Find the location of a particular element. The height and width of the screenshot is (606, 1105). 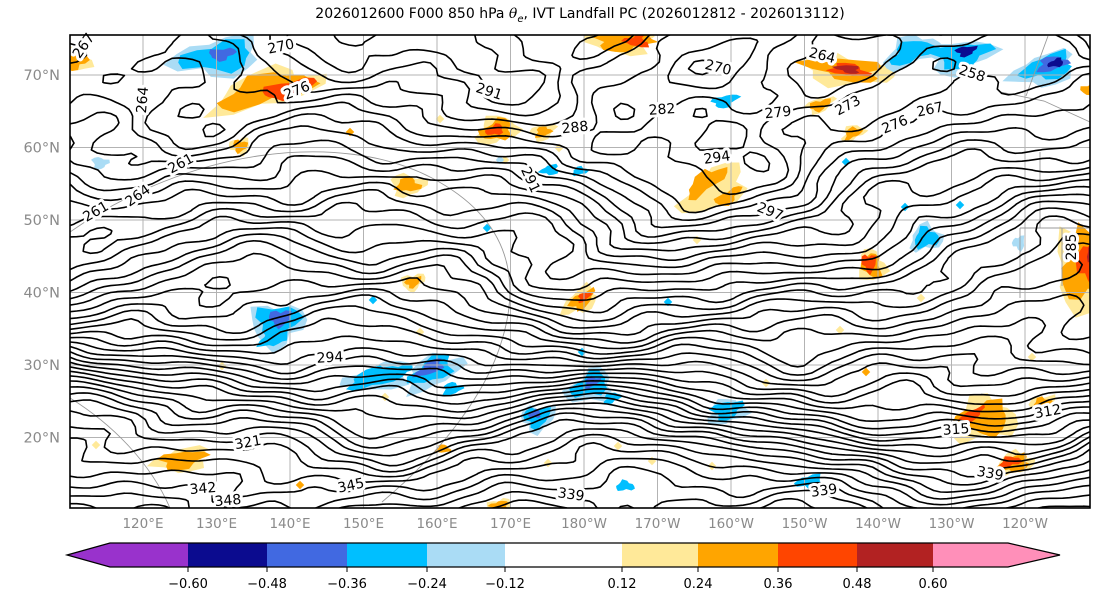

y-tick-label: 20°N is located at coordinates (41, 439).